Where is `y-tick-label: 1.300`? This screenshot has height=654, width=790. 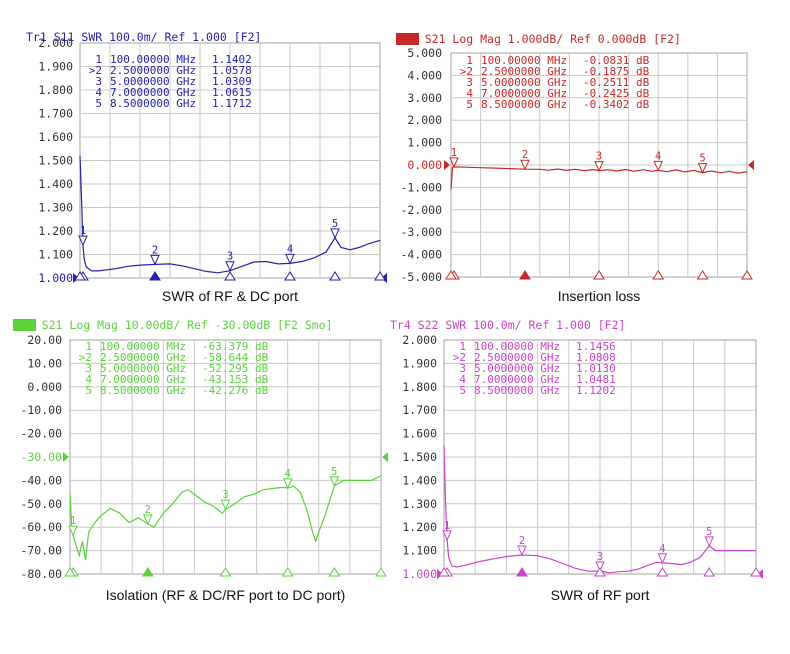
y-tick-label: 1.300 is located at coordinates (55, 208).